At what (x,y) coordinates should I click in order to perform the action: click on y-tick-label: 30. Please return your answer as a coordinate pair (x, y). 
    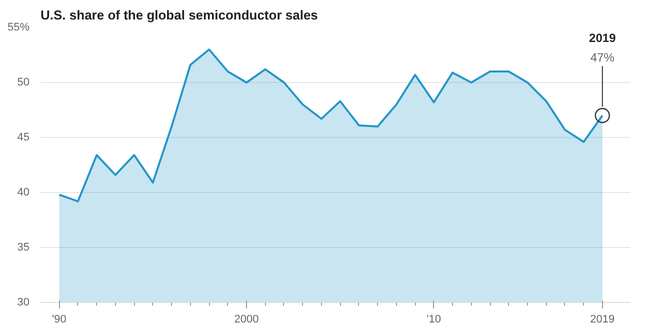
    Looking at the image, I should click on (23, 302).